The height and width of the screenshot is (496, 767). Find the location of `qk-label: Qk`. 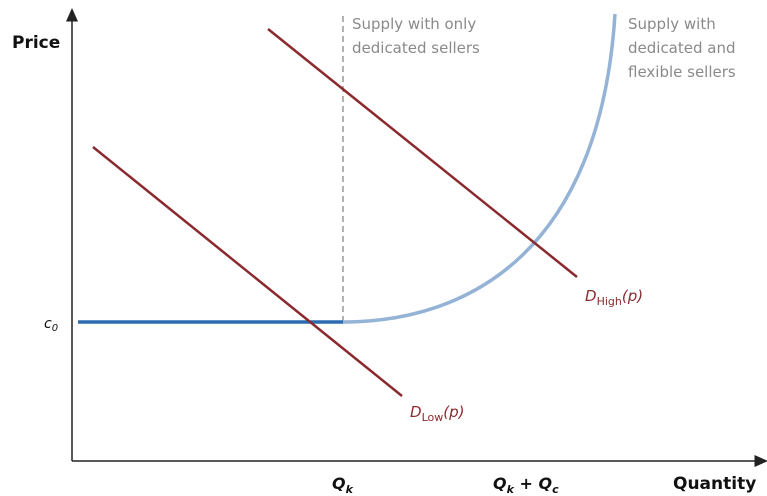

qk-label: Qk is located at coordinates (343, 485).